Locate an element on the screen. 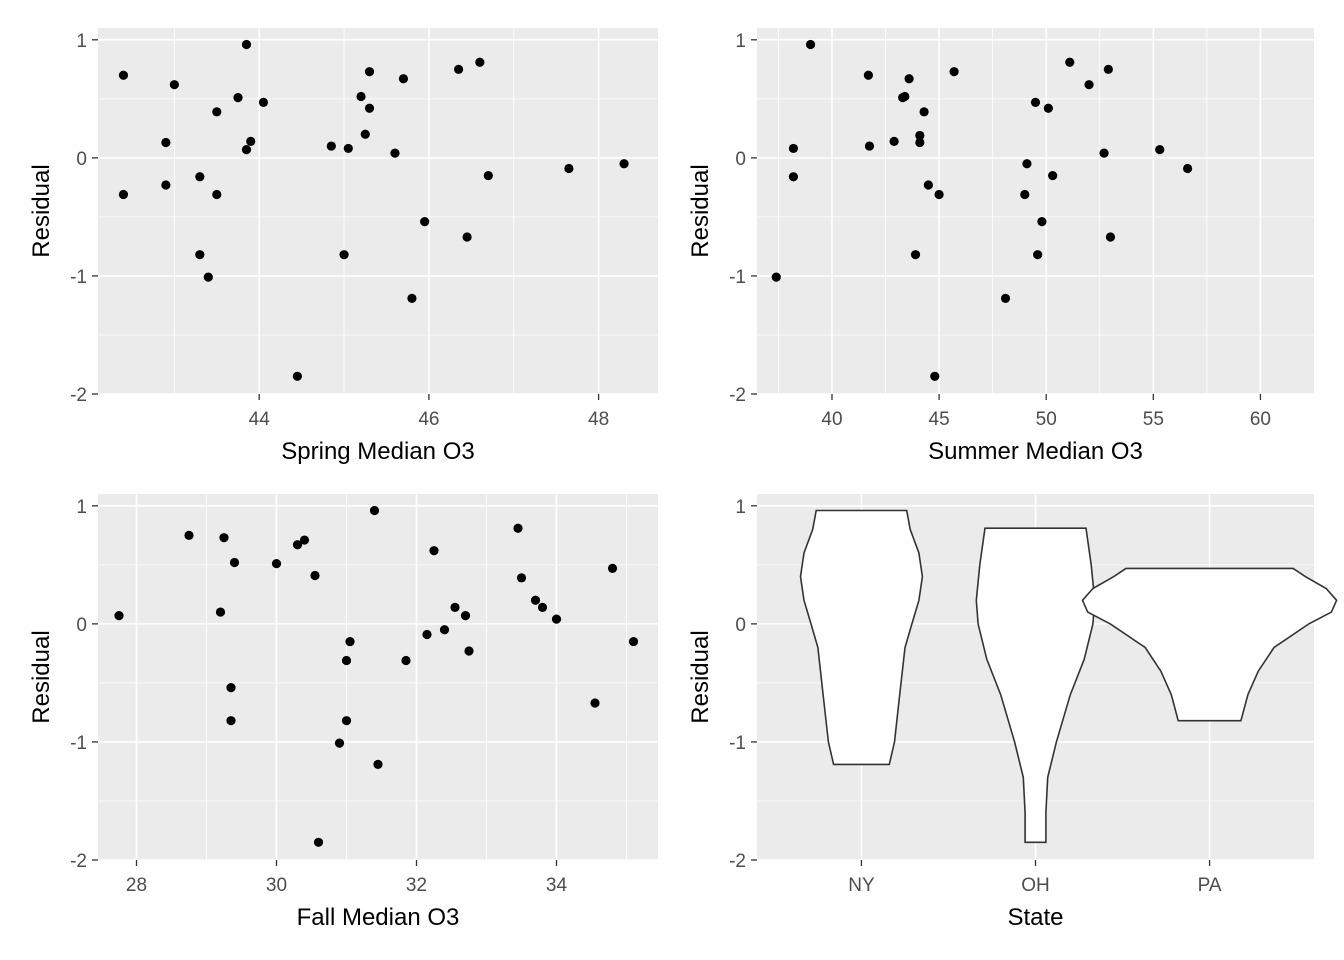  x-tick-label: 28 is located at coordinates (136, 885).